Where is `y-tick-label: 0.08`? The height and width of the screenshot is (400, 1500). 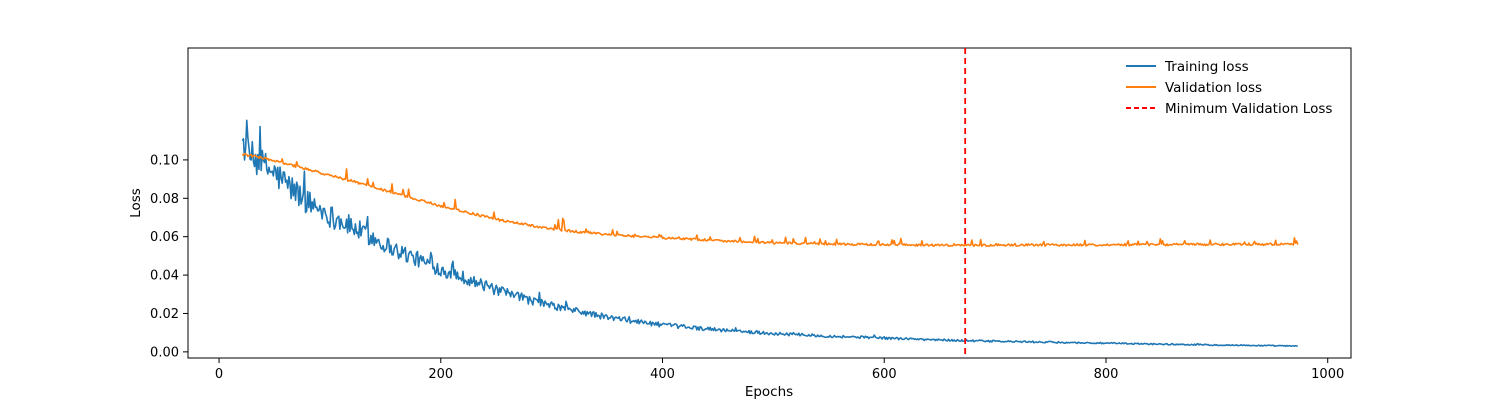 y-tick-label: 0.08 is located at coordinates (164, 199).